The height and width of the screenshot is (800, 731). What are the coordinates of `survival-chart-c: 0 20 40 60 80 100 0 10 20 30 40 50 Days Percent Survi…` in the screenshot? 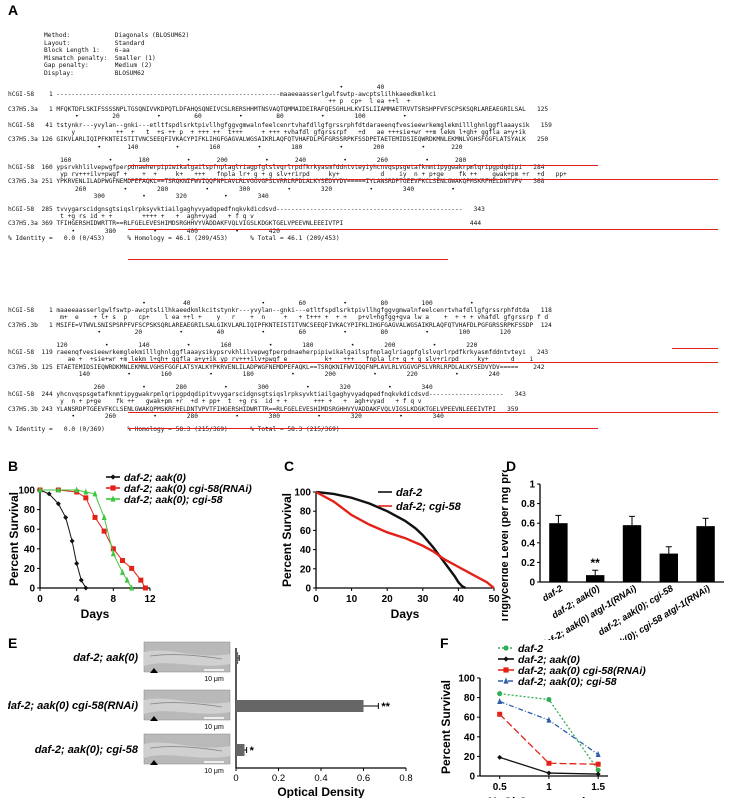 It's located at (390, 554).